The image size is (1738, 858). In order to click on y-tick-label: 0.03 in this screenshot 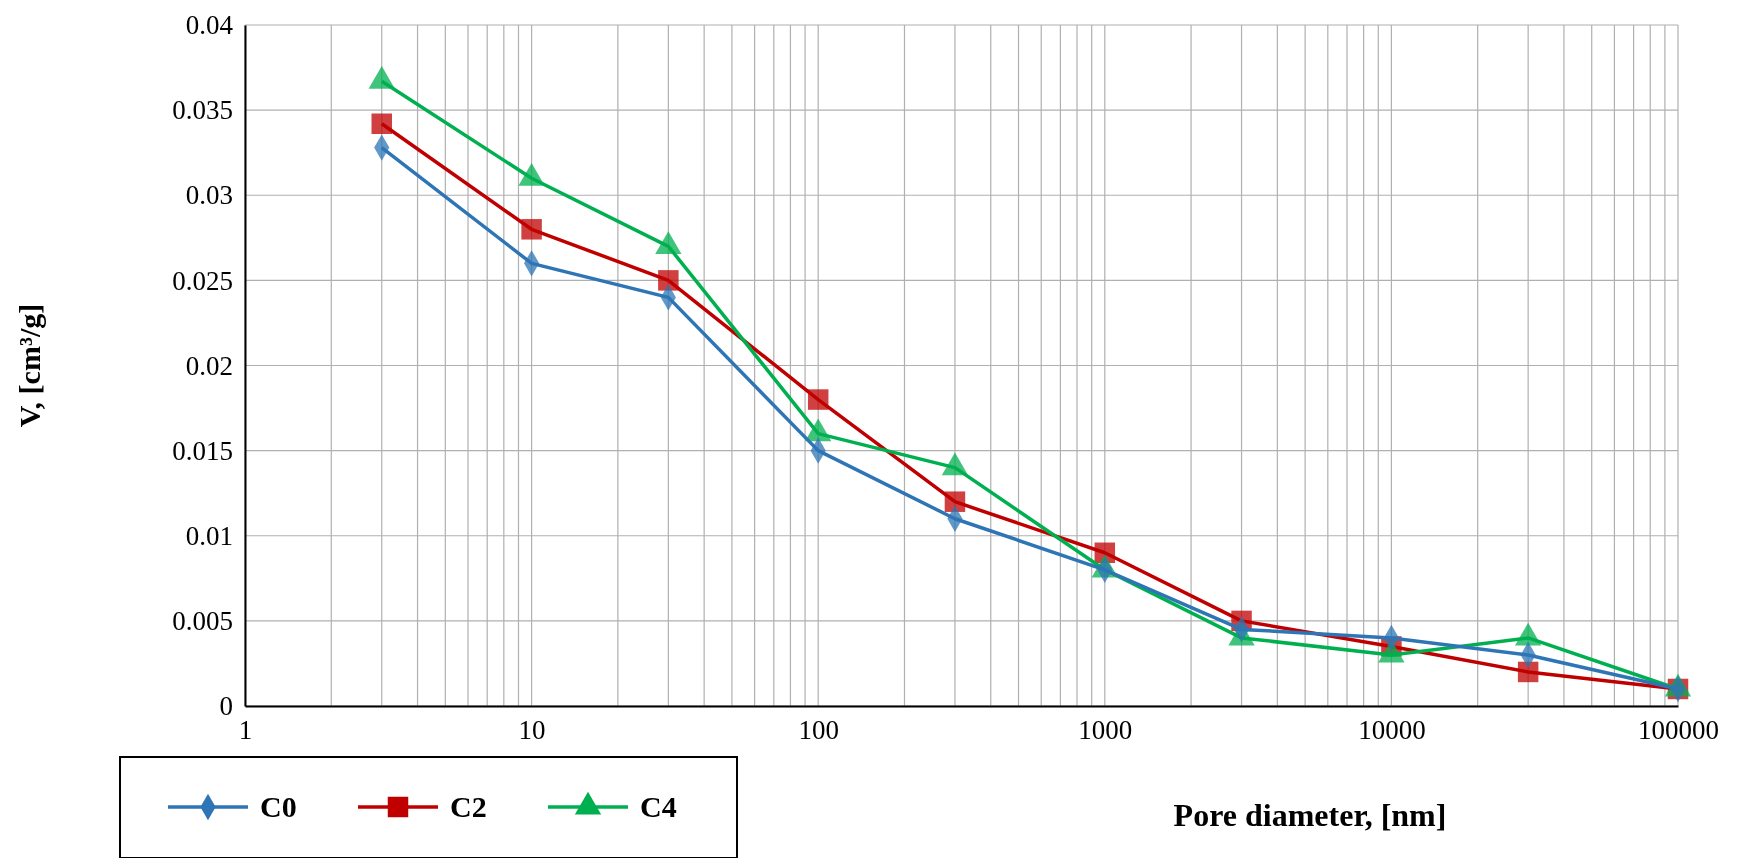, I will do `click(209, 195)`.